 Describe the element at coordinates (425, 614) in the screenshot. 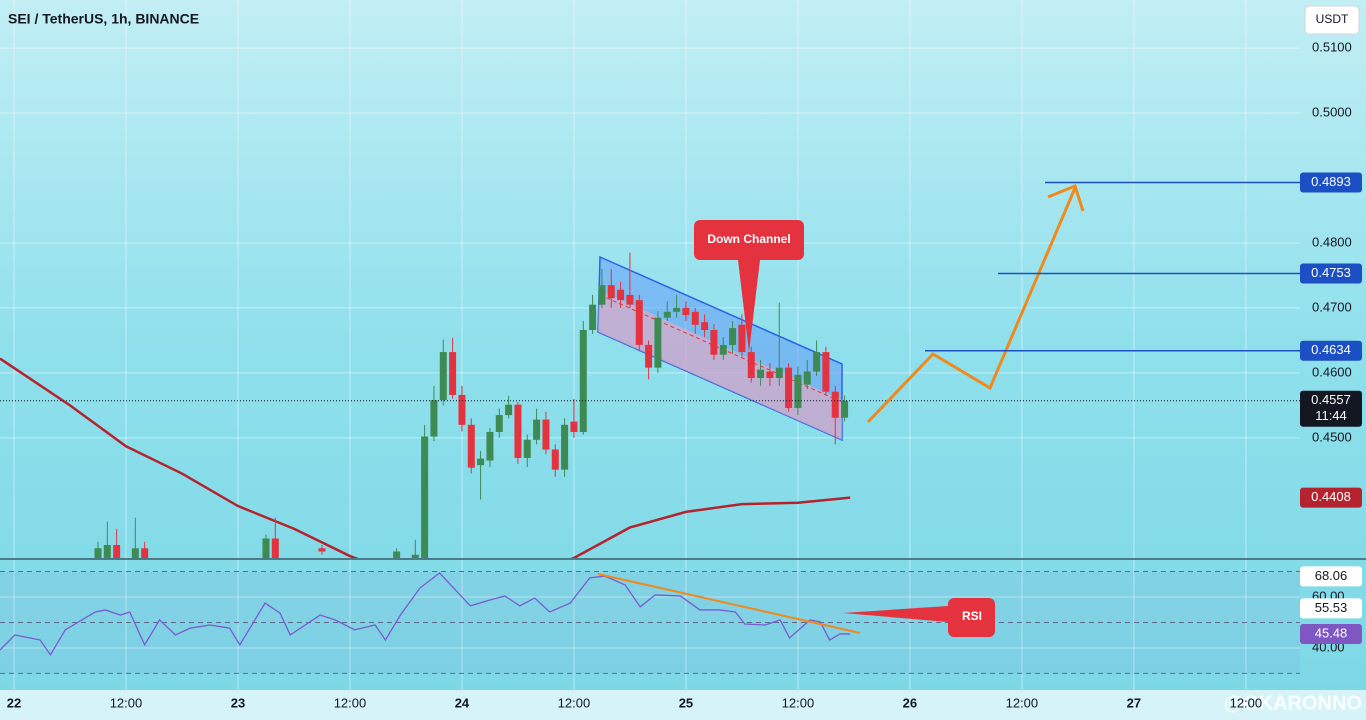

I see `rsi-line` at that location.